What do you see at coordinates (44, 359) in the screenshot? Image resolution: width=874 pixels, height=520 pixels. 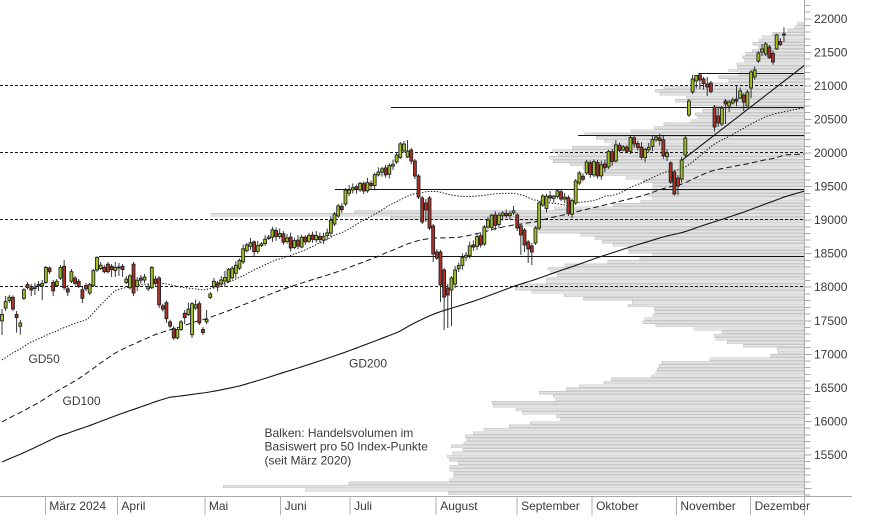 I see `svg-text: GD50` at bounding box center [44, 359].